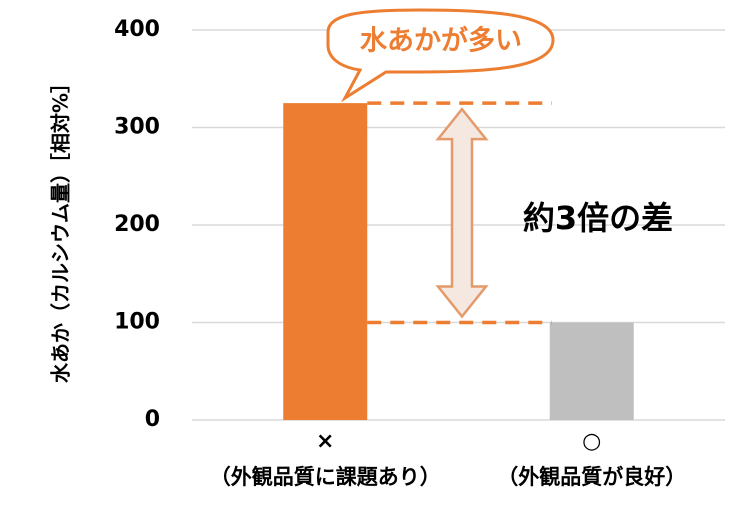 The image size is (750, 516). What do you see at coordinates (137, 29) in the screenshot?
I see `y-tick-label: 400` at bounding box center [137, 29].